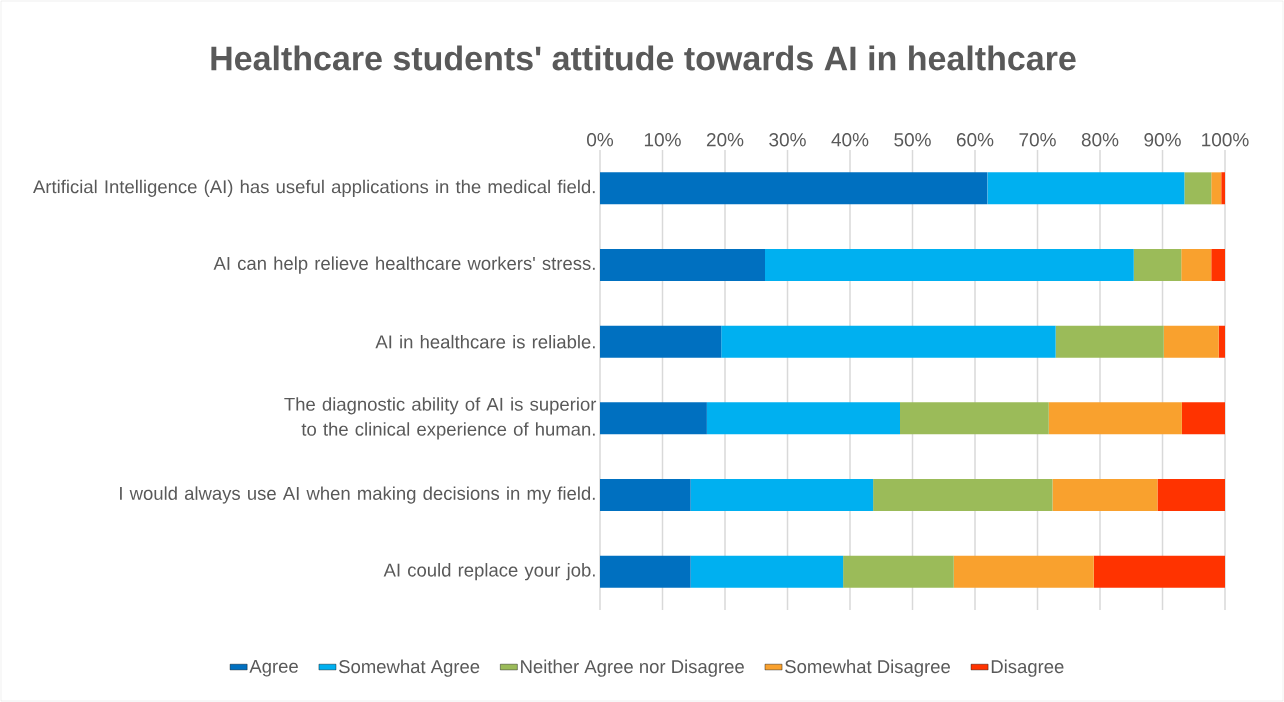 This screenshot has width=1284, height=702. I want to click on x-tick-label: 20%, so click(725, 140).